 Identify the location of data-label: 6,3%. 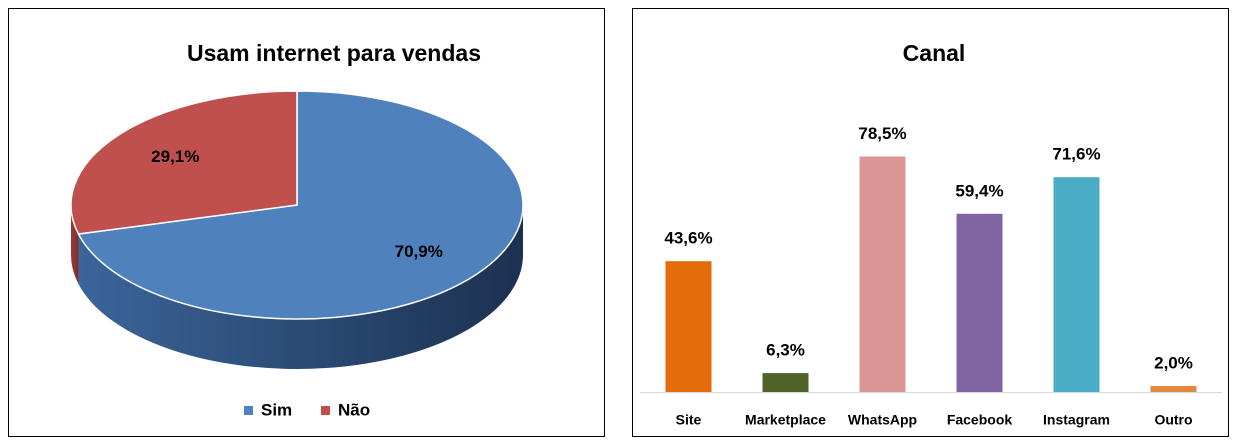
(785, 350).